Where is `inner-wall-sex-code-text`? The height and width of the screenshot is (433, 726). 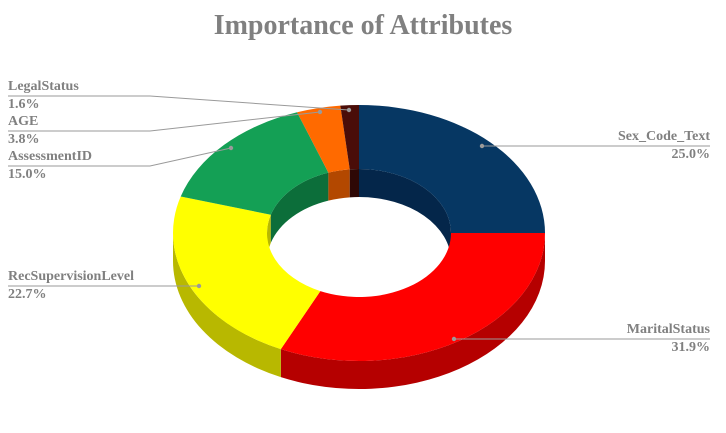 inner-wall-sex-code-text is located at coordinates (405, 215).